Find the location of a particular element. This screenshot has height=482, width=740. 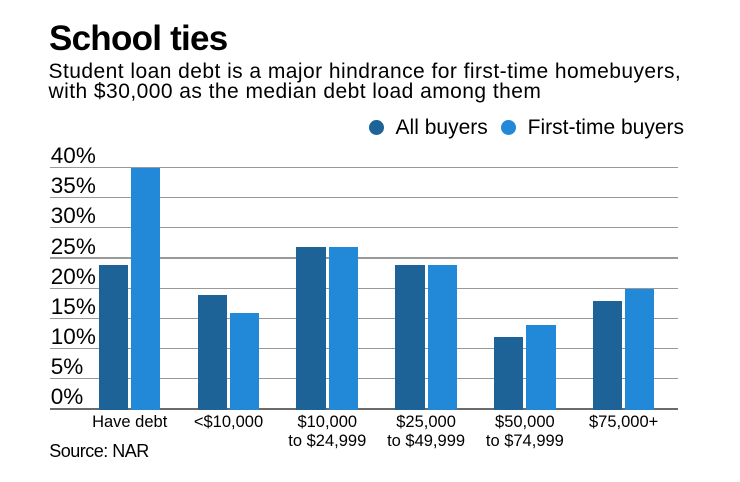

bar-first-time-buyers-group5 is located at coordinates (541, 367).